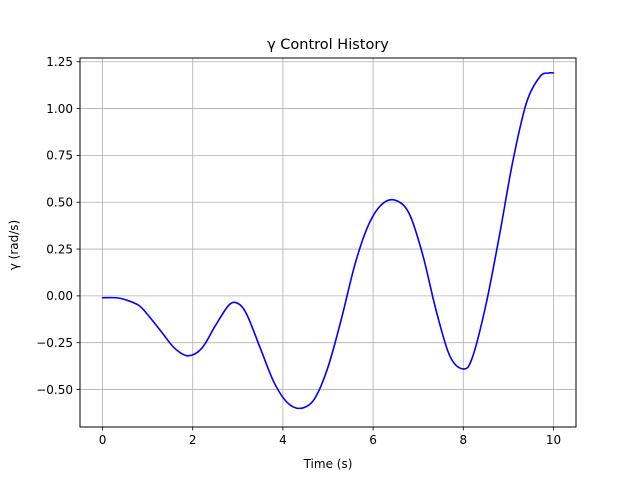 This screenshot has width=640, height=484. I want to click on x-axis-ticks: 0 2 4 6 8 10, so click(330, 437).